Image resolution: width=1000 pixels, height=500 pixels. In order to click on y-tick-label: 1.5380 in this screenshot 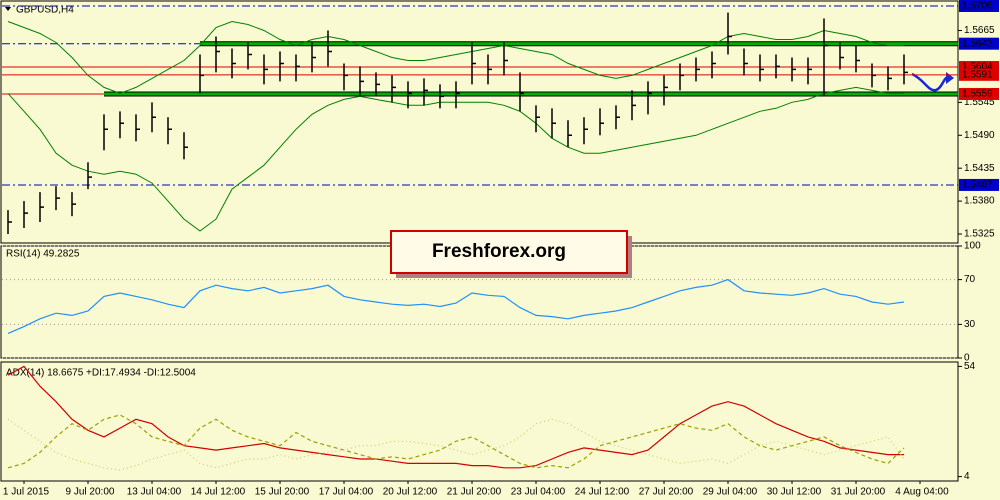, I will do `click(979, 201)`.